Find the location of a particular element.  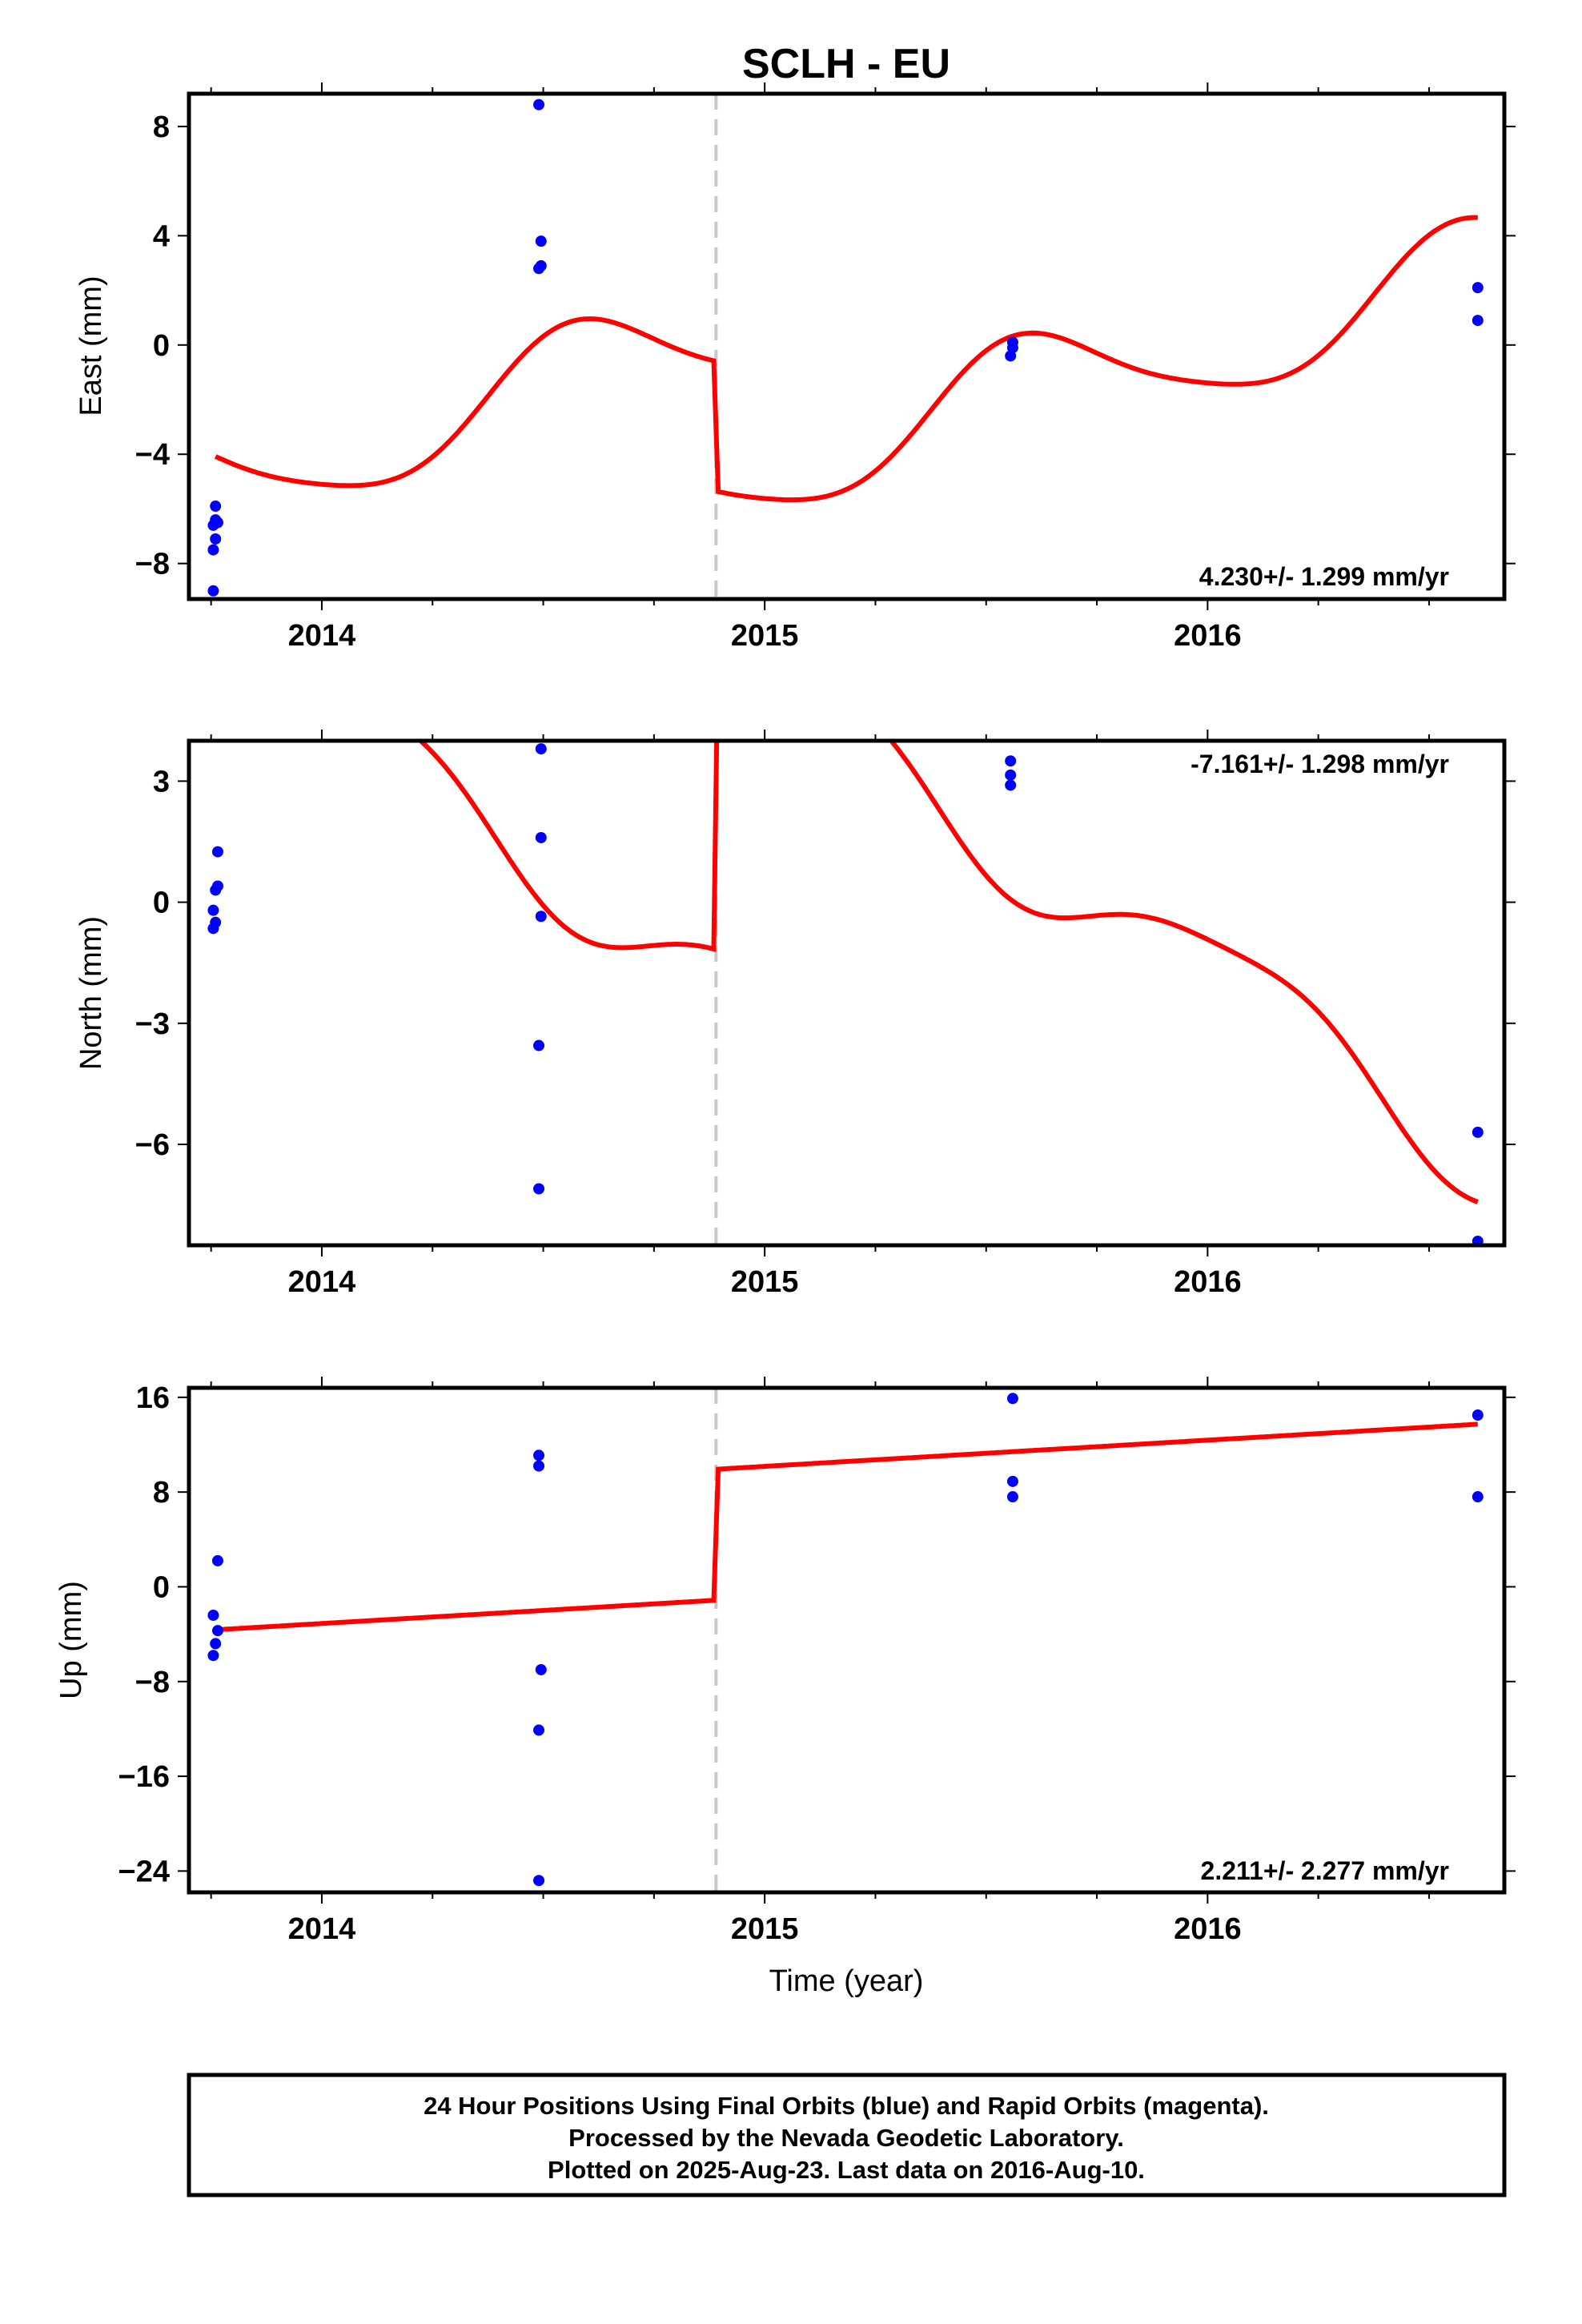

north-rate-label: -7.161+/- 1.298 mm/yr is located at coordinates (1320, 764).